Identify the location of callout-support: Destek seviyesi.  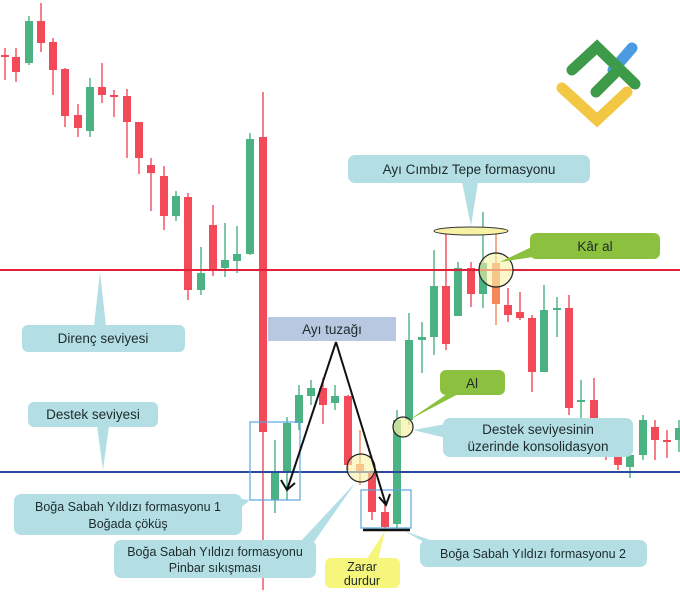
(93, 436).